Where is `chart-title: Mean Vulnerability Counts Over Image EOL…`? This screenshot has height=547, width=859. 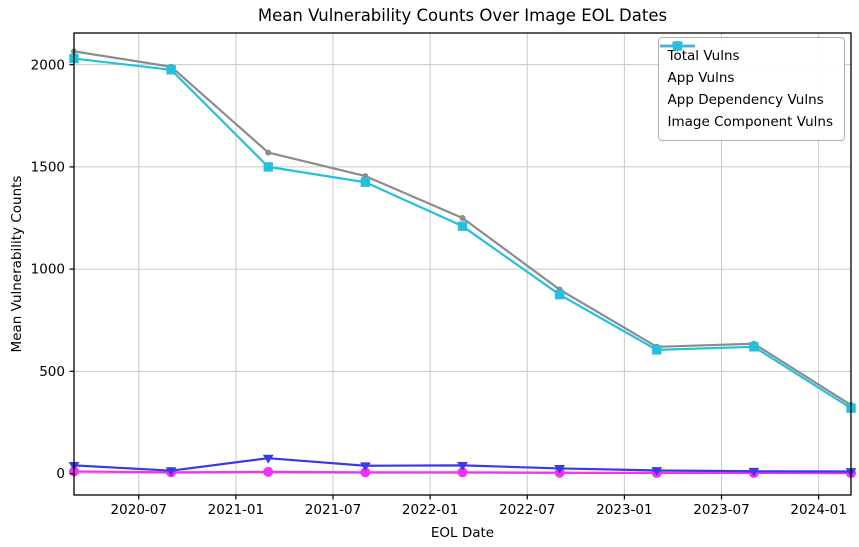
chart-title: Mean Vulnerability Counts Over Image EOL… is located at coordinates (462, 15).